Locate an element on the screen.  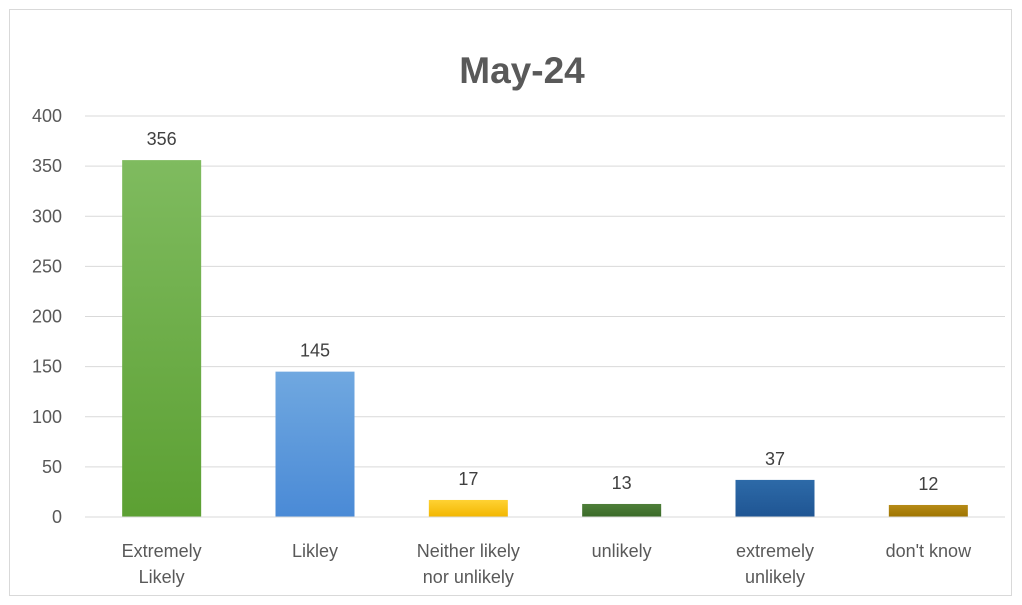
category-label: Neither likely nor unlikely is located at coordinates (468, 564).